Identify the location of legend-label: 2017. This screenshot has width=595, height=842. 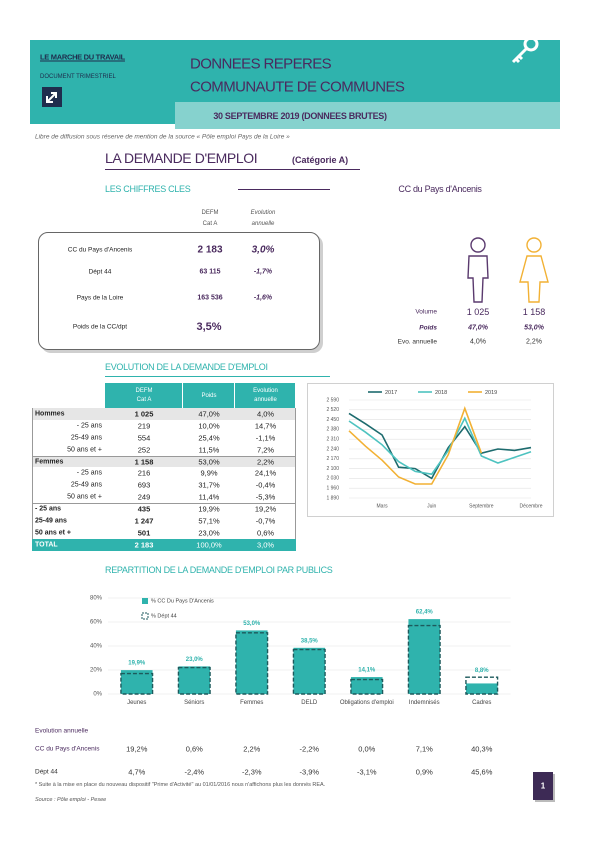
(391, 393).